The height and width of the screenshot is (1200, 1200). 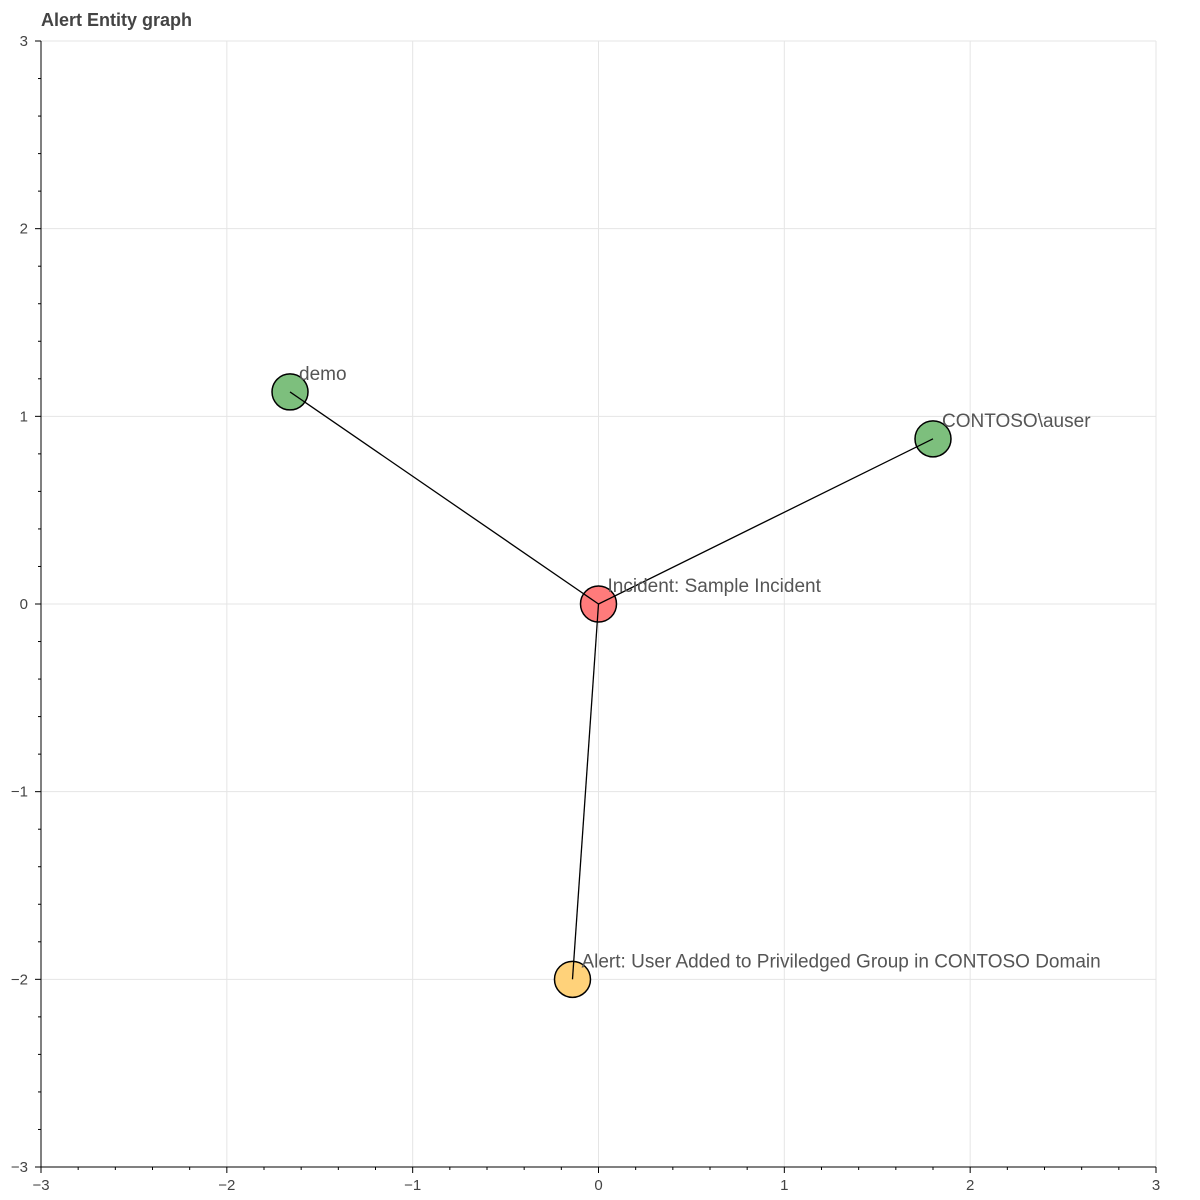 What do you see at coordinates (19, 979) in the screenshot?
I see `y-tick-label: −2` at bounding box center [19, 979].